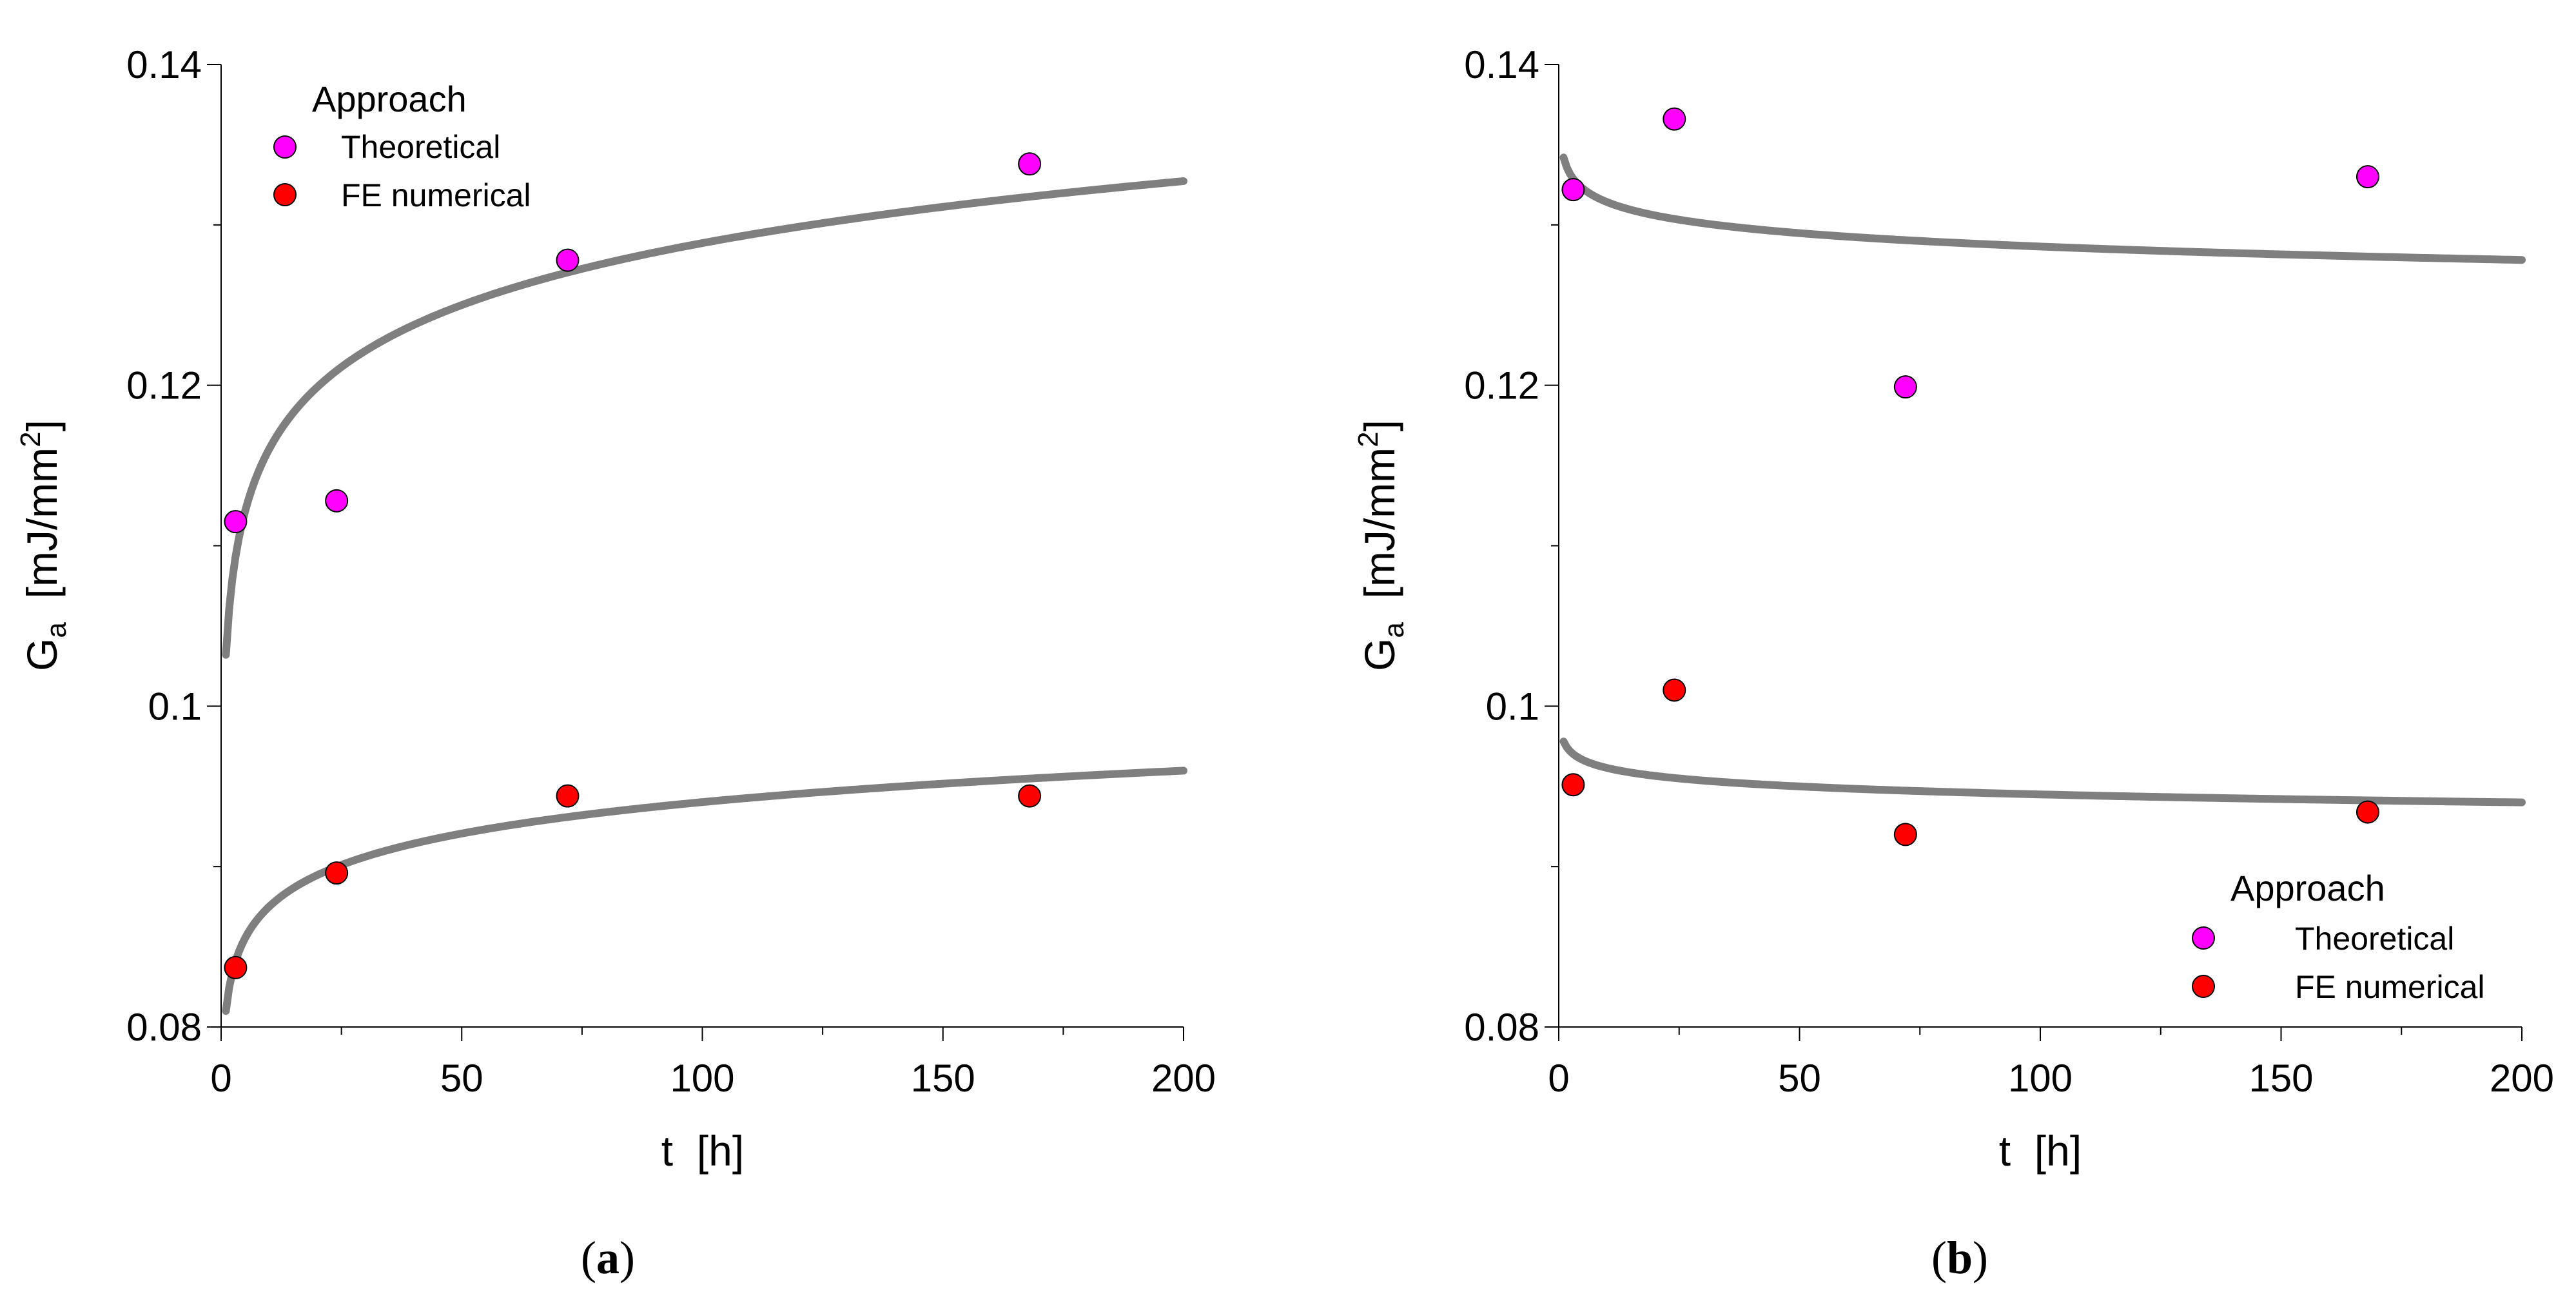 This screenshot has height=1310, width=2576. I want to click on panel-label-letter: b, so click(1960, 1258).